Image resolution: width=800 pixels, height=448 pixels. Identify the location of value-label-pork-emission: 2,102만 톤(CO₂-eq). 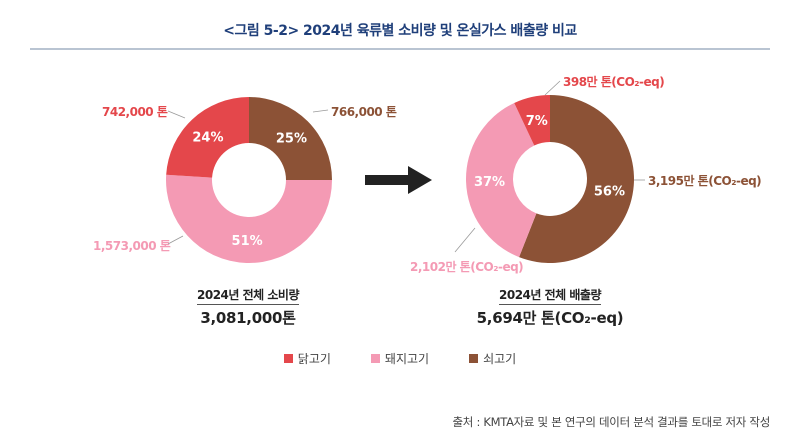
(467, 267).